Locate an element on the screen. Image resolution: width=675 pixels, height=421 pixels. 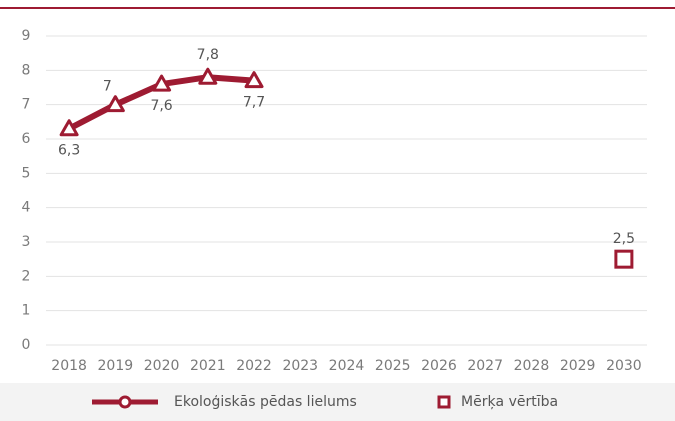
y-tick-label: 7 is located at coordinates (26, 105).